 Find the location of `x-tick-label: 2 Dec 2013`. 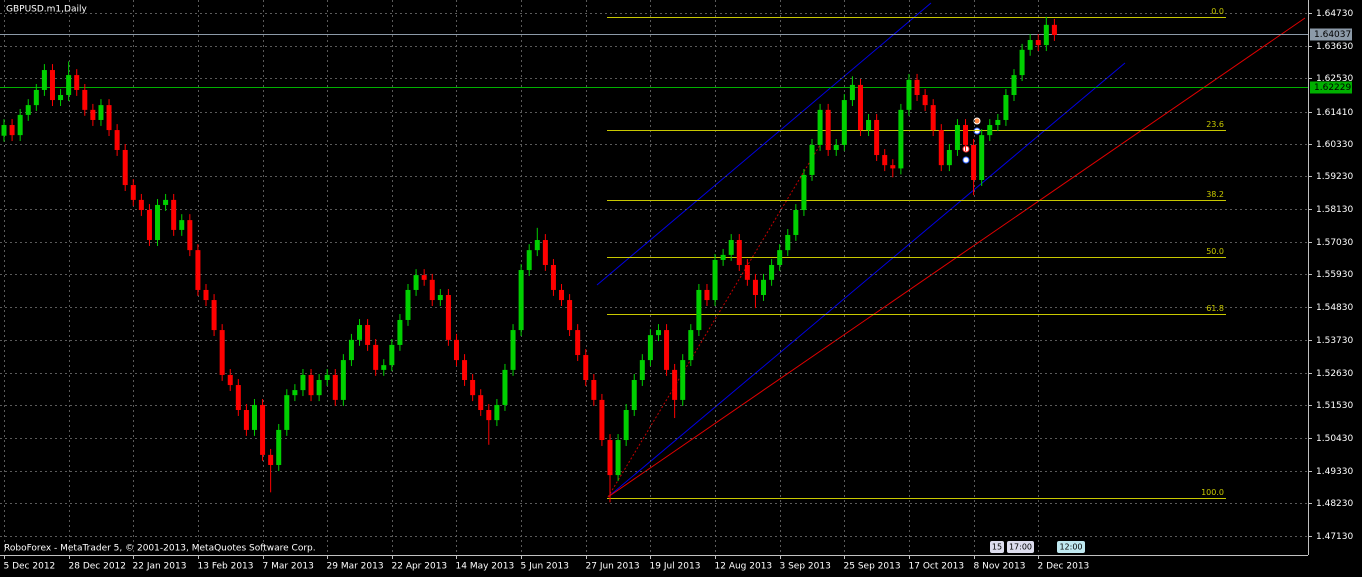

x-tick-label: 2 Dec 2013 is located at coordinates (1064, 567).